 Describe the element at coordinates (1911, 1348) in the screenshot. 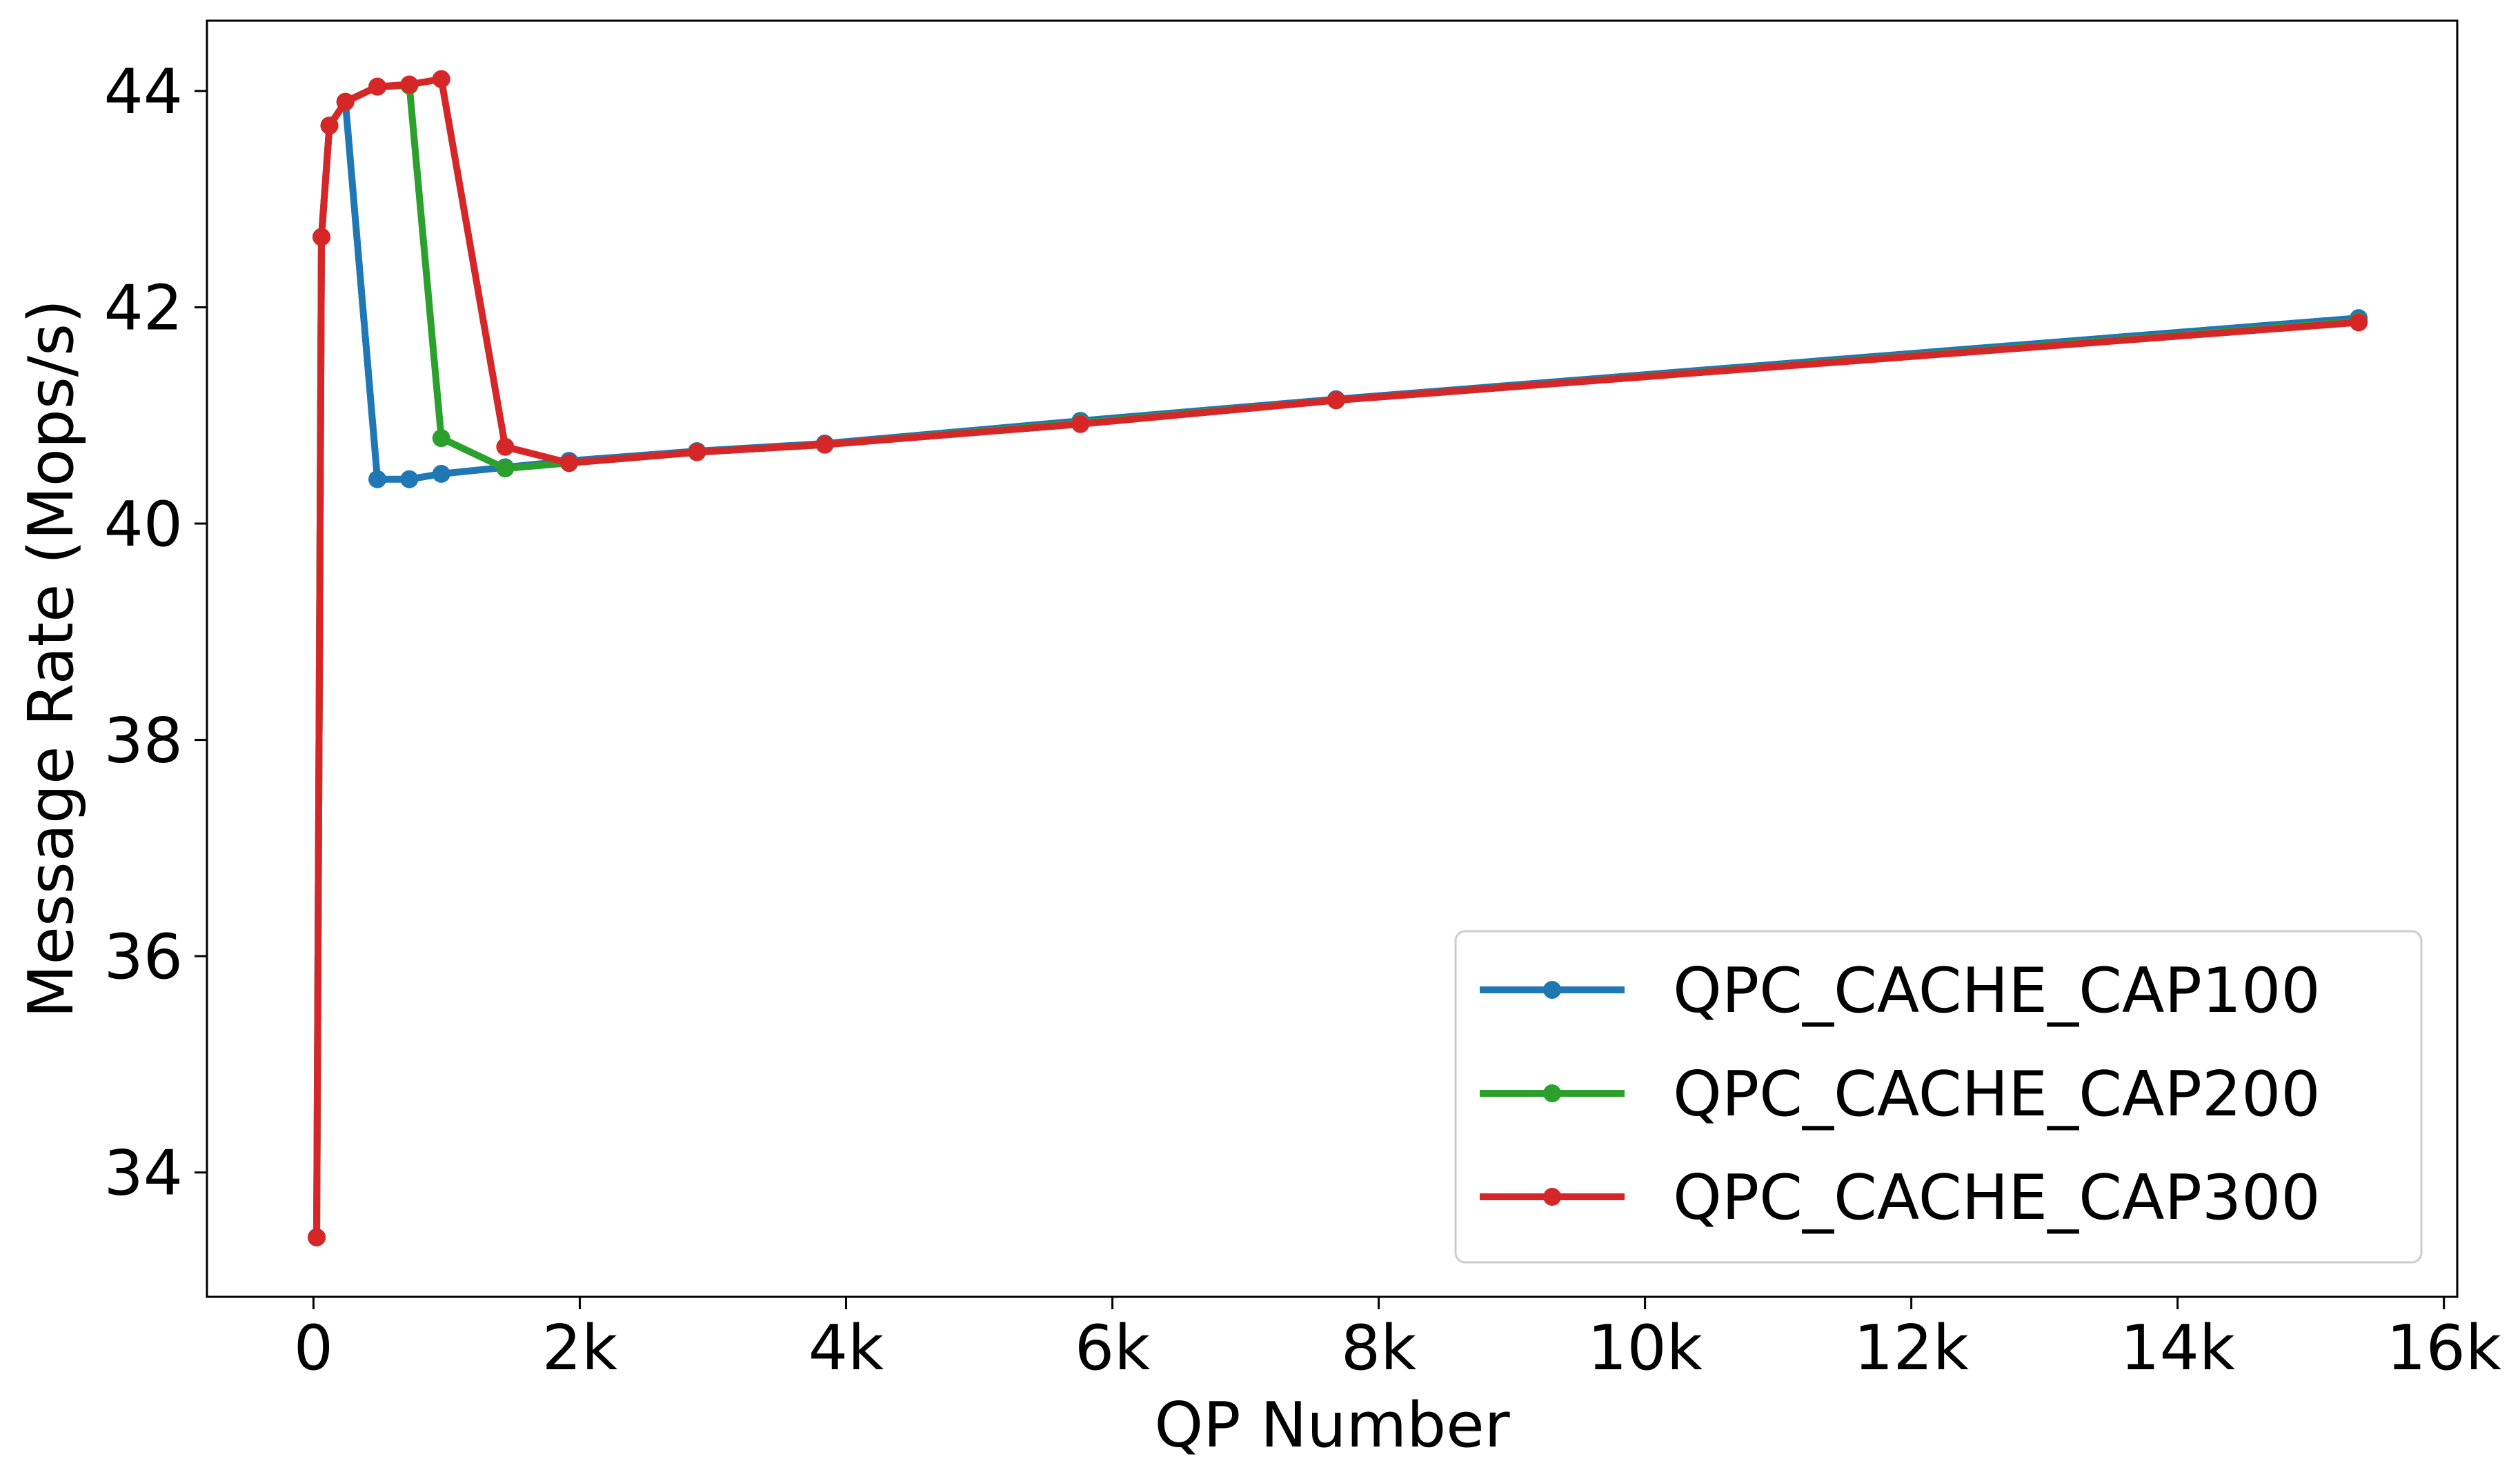

I see `x-tick-label: 12k` at that location.